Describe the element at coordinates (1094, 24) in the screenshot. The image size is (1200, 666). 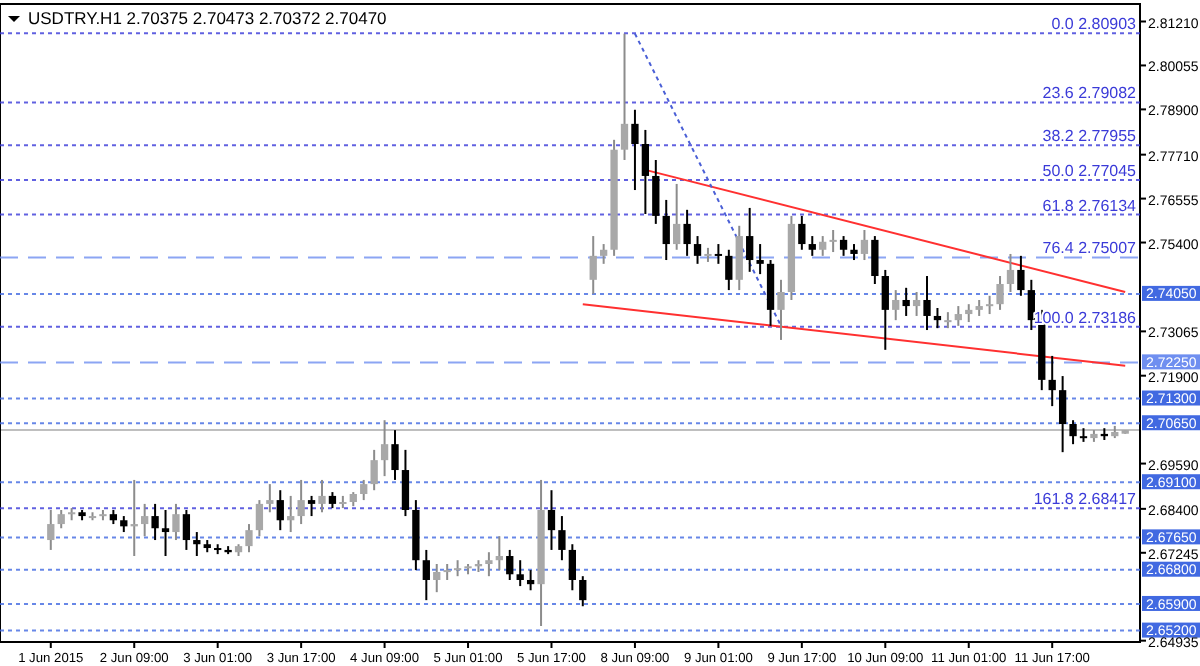
I see `annotation: 0.0 2.80903` at that location.